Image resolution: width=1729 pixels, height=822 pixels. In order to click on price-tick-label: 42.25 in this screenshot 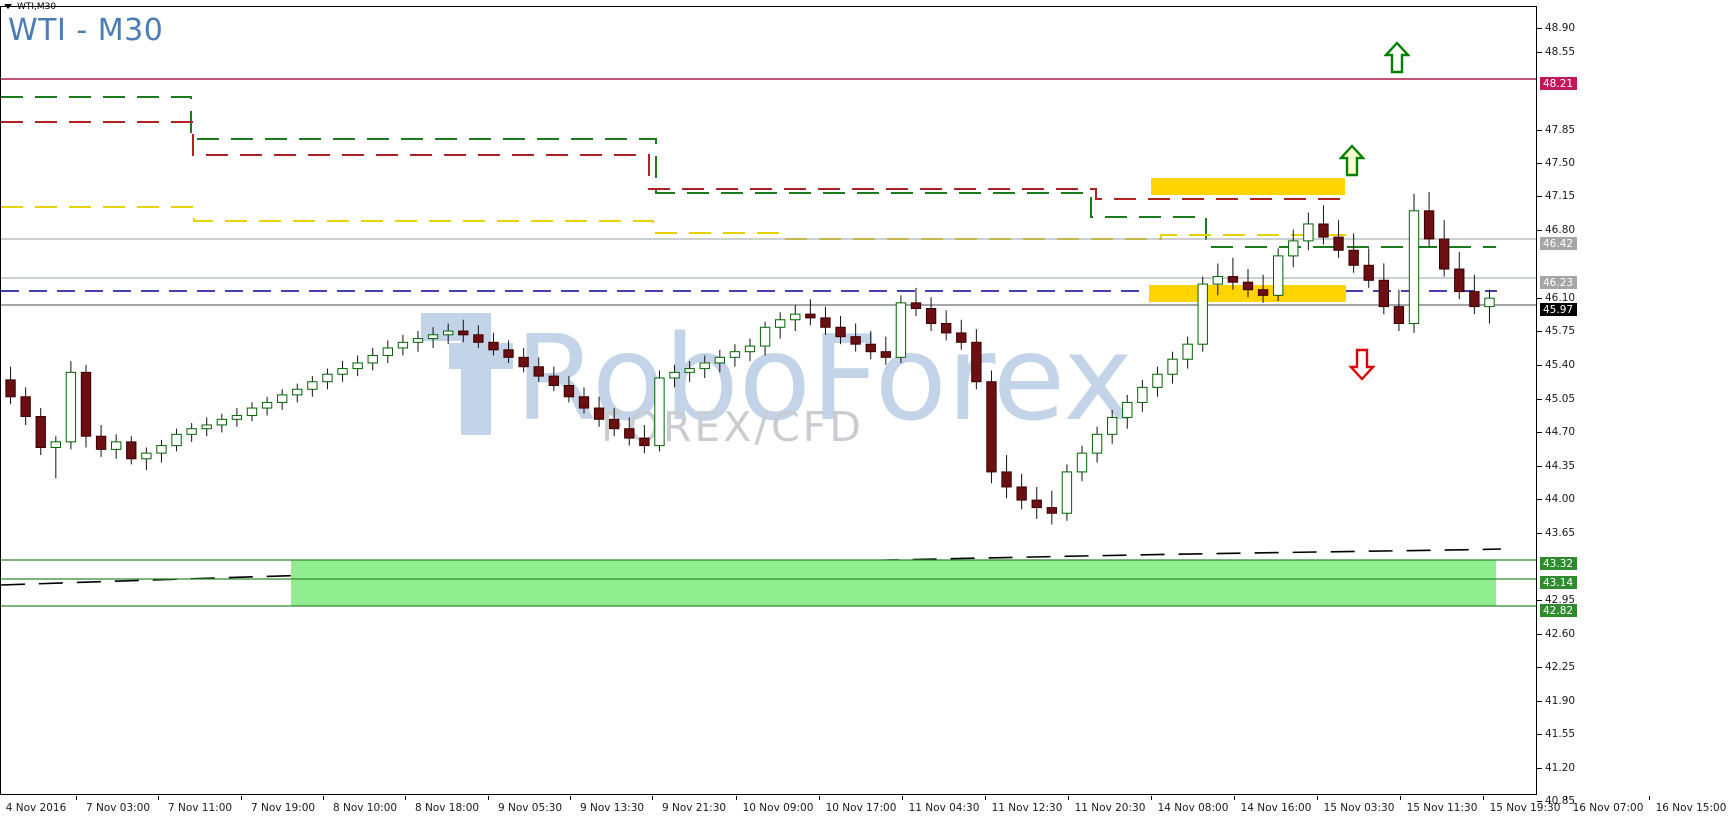, I will do `click(1560, 667)`.